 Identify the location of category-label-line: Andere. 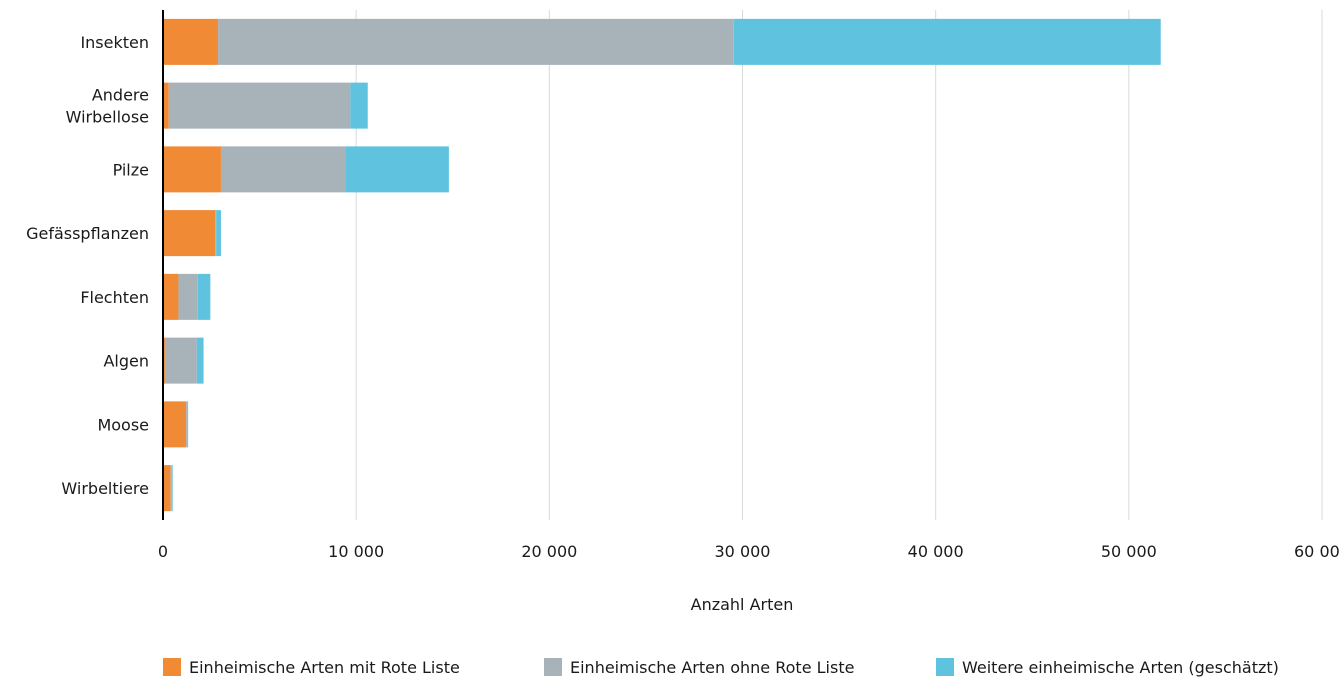
(120, 95).